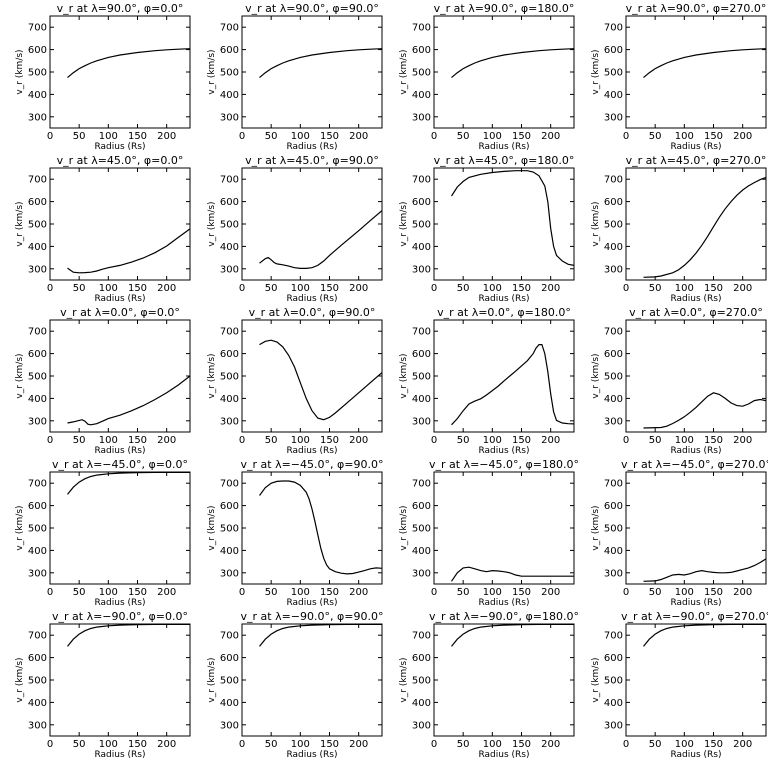  What do you see at coordinates (312, 8) in the screenshot?
I see `panel-title: v_r at λ=90.0°, φ=90.0°` at bounding box center [312, 8].